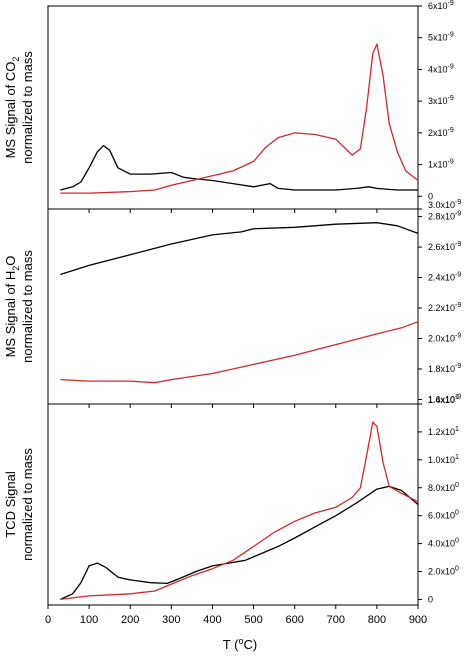 This screenshot has width=474, height=665. Describe the element at coordinates (48, 620) in the screenshot. I see `x-tick-label: 0` at that location.